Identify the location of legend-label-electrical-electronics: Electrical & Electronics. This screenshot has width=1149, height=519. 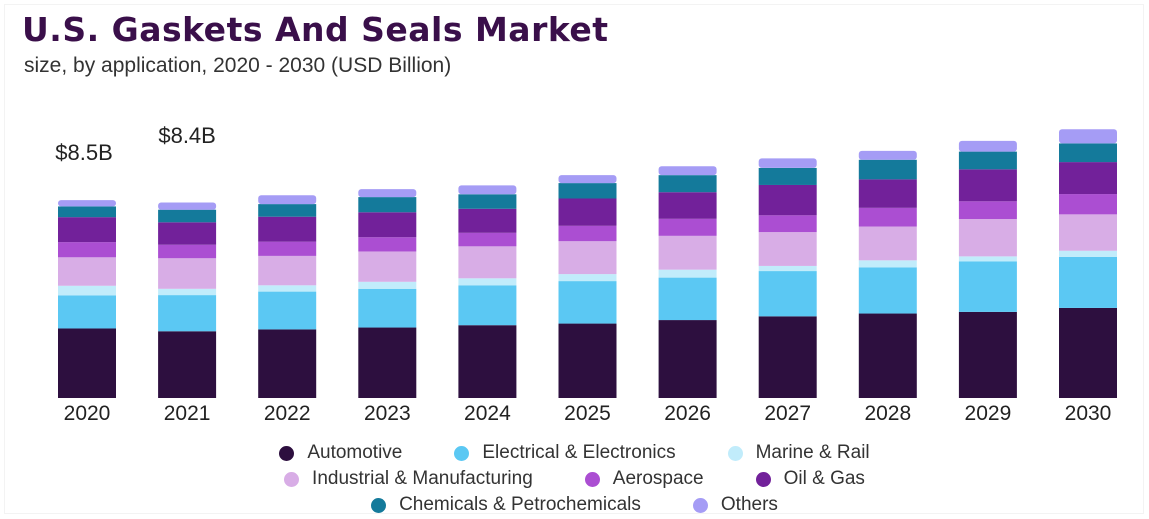
(578, 453).